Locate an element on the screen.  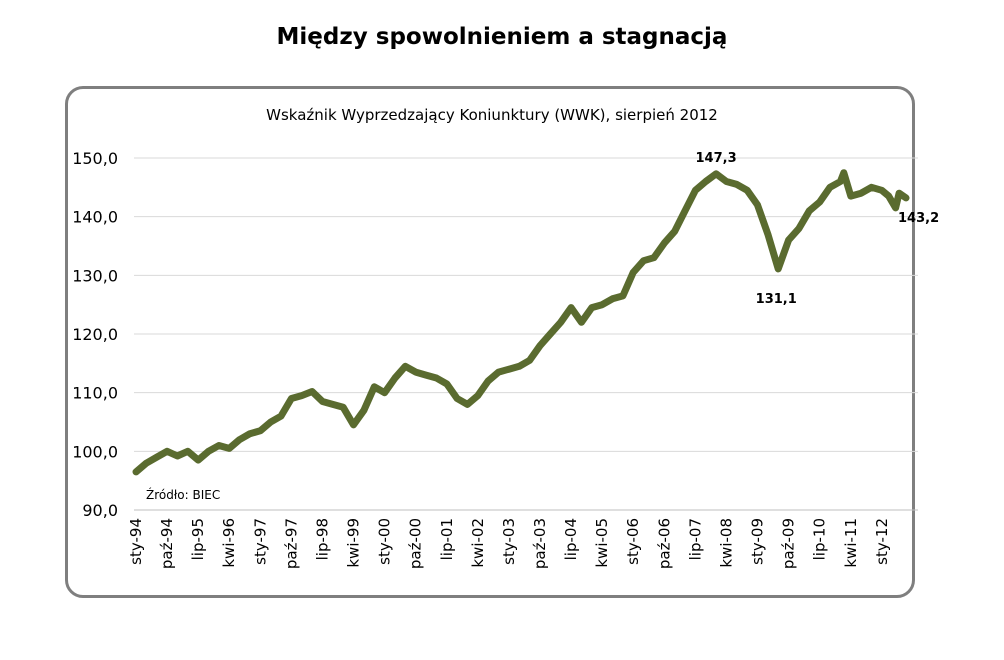
x-tick-label: sty-06 is located at coordinates (633, 541).